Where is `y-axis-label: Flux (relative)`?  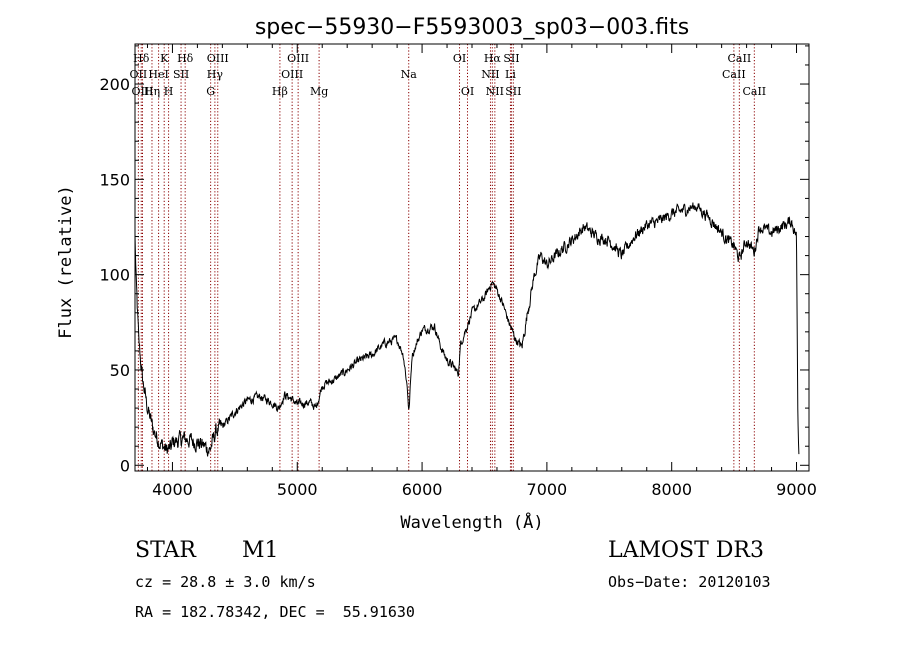 y-axis-label: Flux (relative) is located at coordinates (66, 262).